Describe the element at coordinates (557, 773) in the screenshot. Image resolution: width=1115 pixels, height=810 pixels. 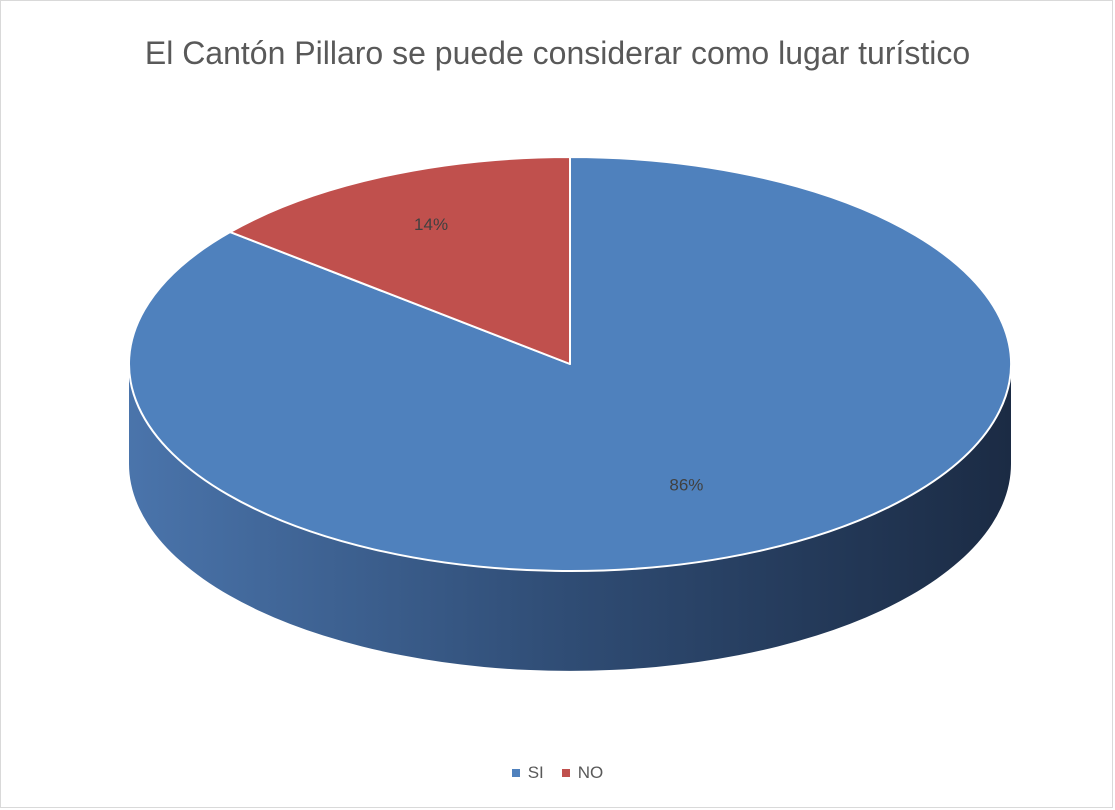
I see `legend: SI NO` at that location.